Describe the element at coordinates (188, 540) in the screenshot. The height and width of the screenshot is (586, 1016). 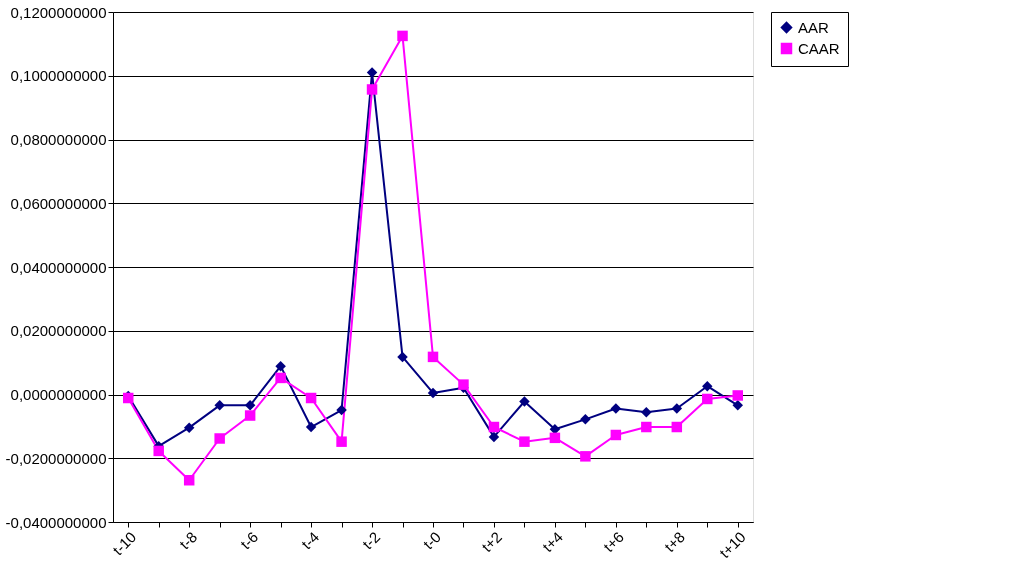
I see `x-tick-label: t-8` at that location.